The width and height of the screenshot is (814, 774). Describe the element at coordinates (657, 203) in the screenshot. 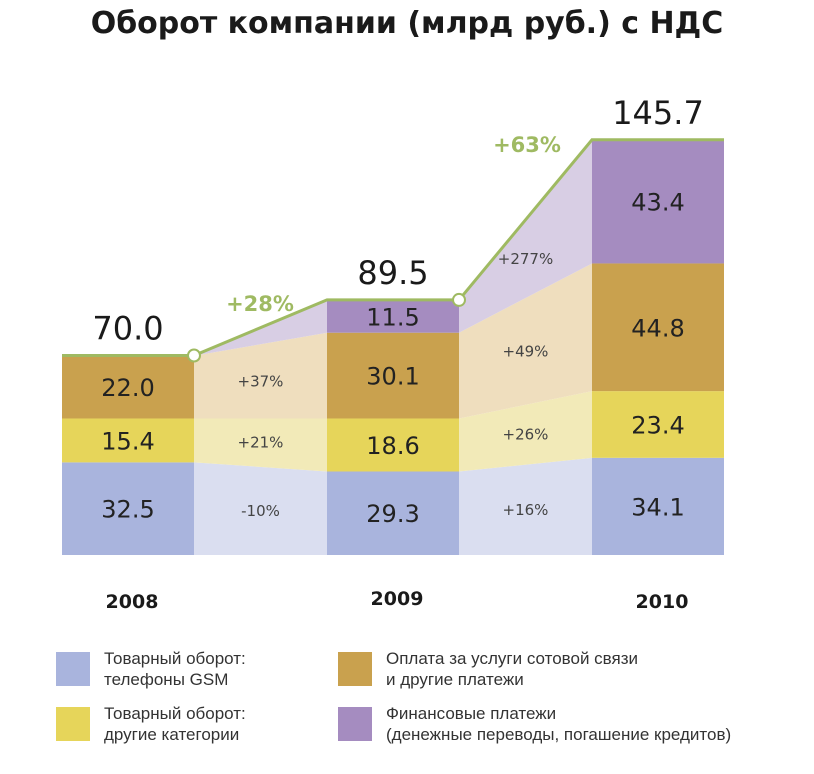

I see `label-finance-2010: 43.4` at that location.